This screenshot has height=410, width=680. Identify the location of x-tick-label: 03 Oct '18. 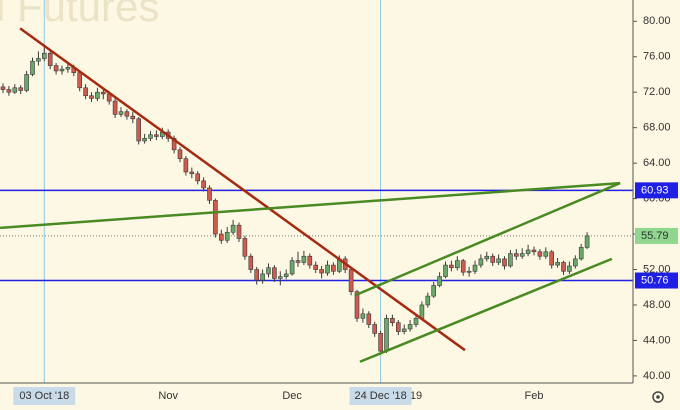
(44, 396).